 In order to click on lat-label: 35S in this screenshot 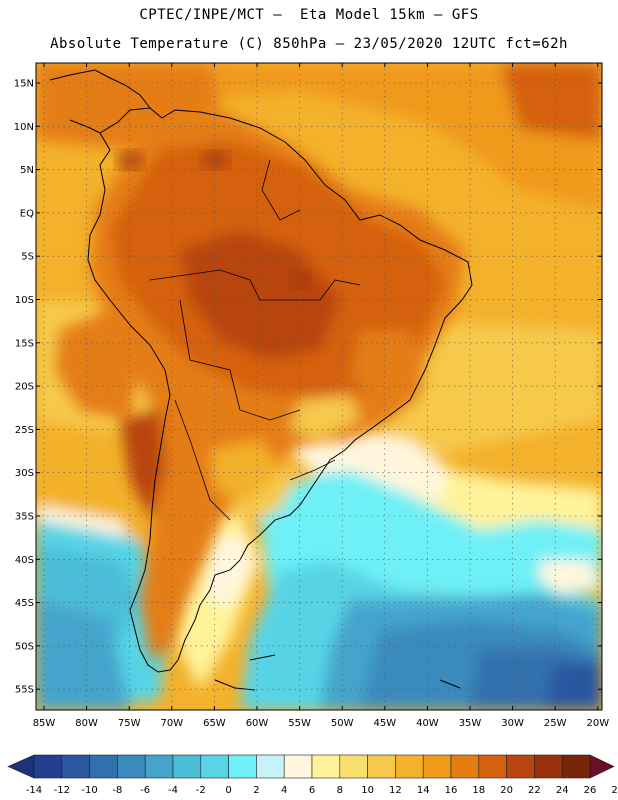, I will do `click(24, 517)`.